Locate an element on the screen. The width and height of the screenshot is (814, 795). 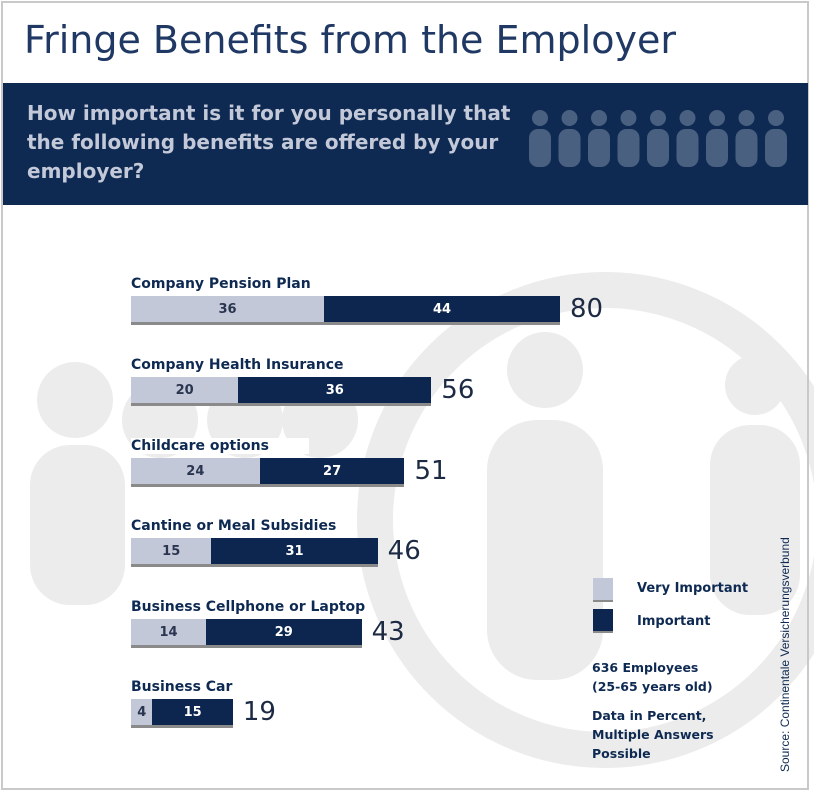
bar-important: 44 is located at coordinates (442, 310).